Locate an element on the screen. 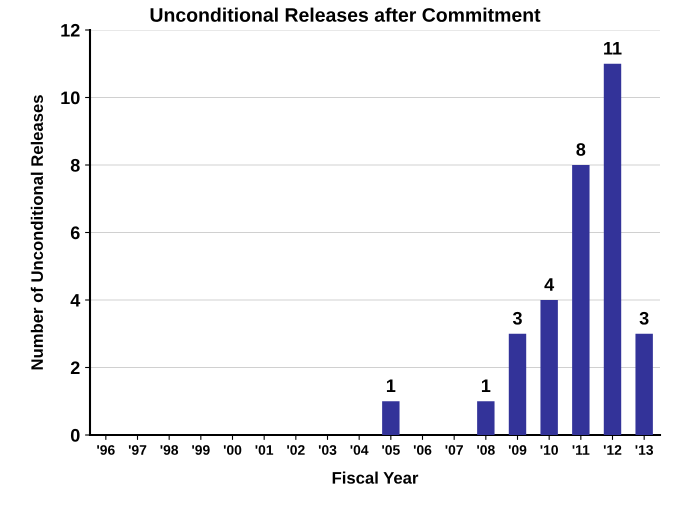  x-tick-label: '05 is located at coordinates (391, 450).